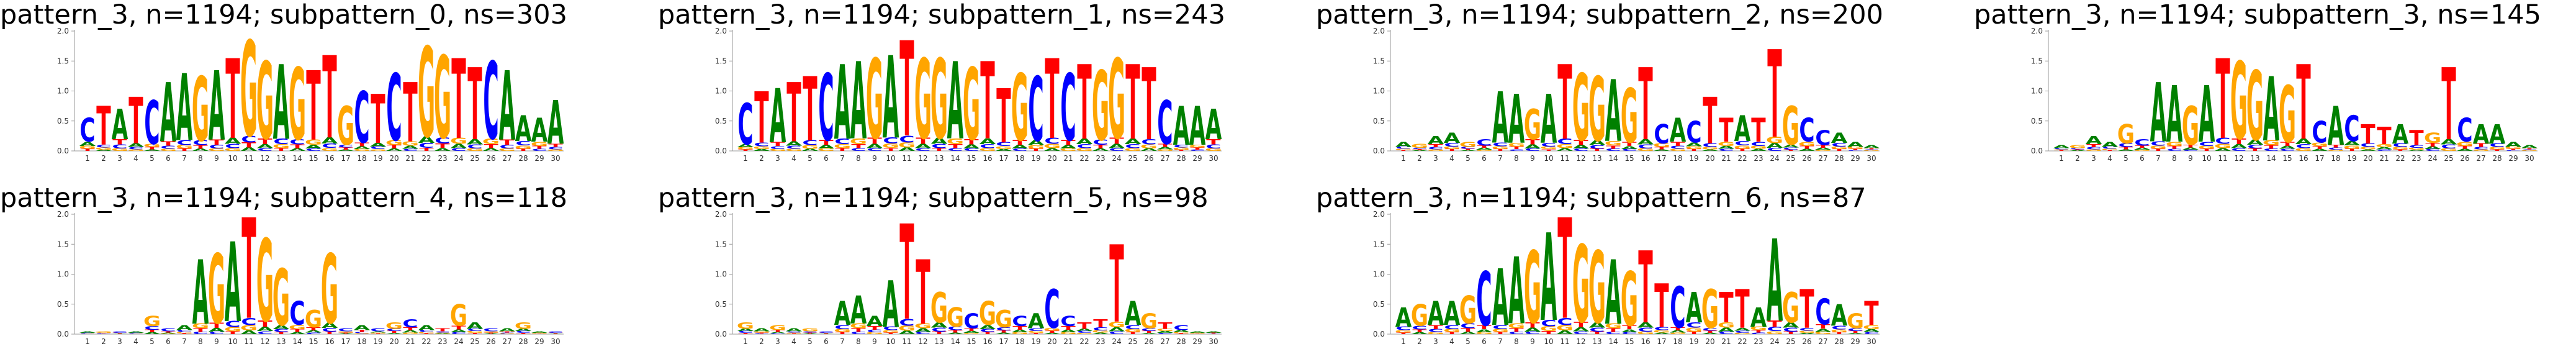 This screenshot has width=2576, height=354. I want to click on x-tick-label: 1, so click(745, 158).